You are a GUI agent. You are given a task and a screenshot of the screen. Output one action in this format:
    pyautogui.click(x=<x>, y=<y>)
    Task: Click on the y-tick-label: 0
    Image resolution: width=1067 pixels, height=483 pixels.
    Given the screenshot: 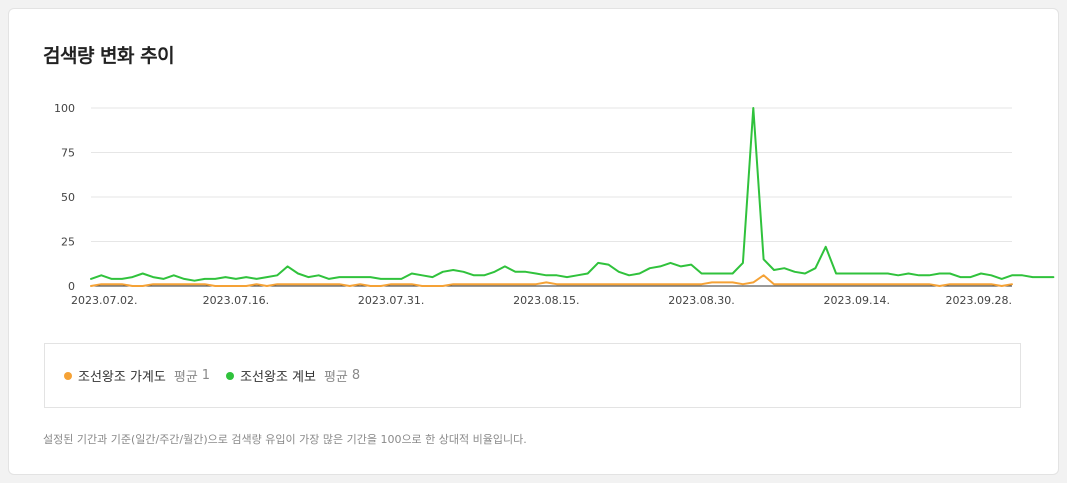 What is the action you would take?
    pyautogui.click(x=71, y=286)
    